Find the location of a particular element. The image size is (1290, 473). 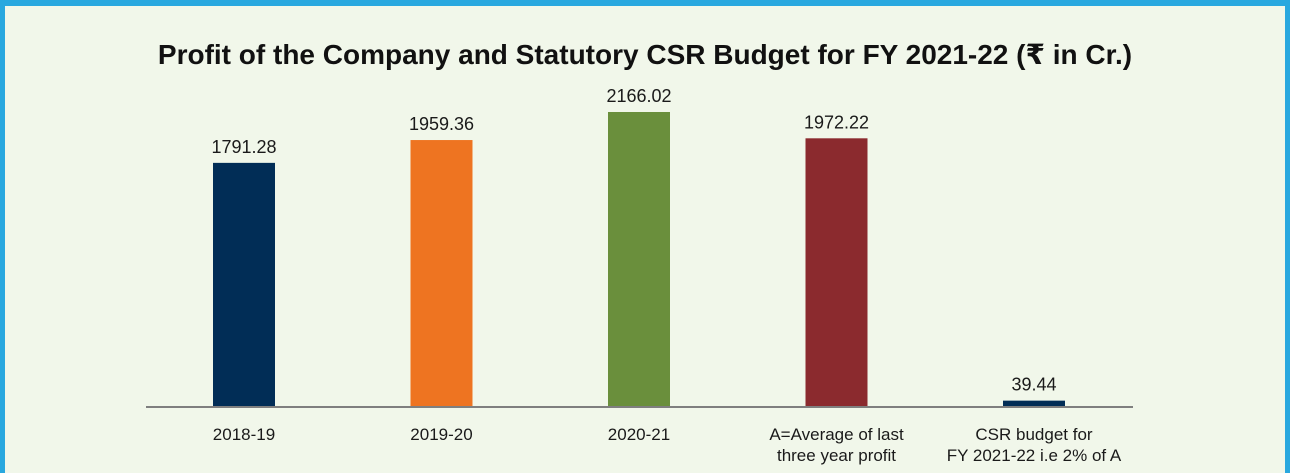

category-label-5-line-2: FY 2021-22 i.e 2% of A is located at coordinates (1034, 455).